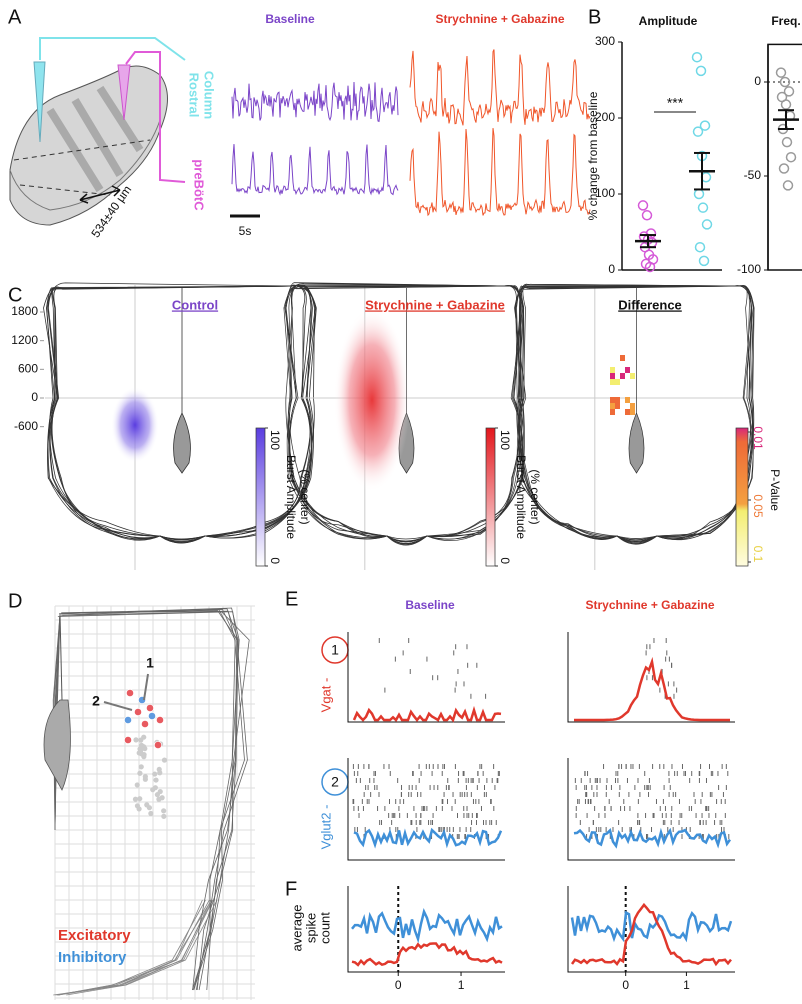  Describe the element at coordinates (24, 340) in the screenshot. I see `y-tick-label: 1200` at that location.